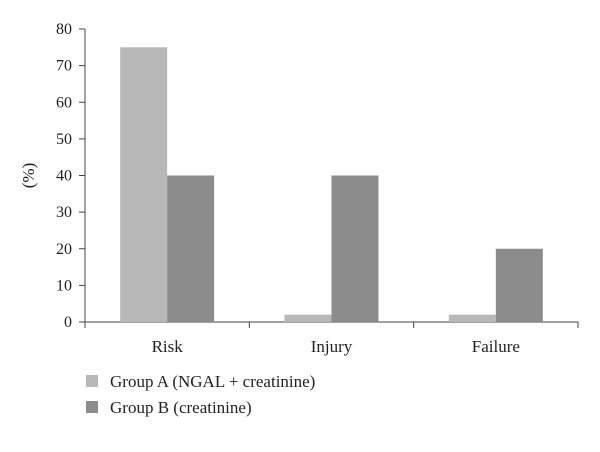 The image size is (600, 452). I want to click on y-tick-label: 40, so click(64, 176).